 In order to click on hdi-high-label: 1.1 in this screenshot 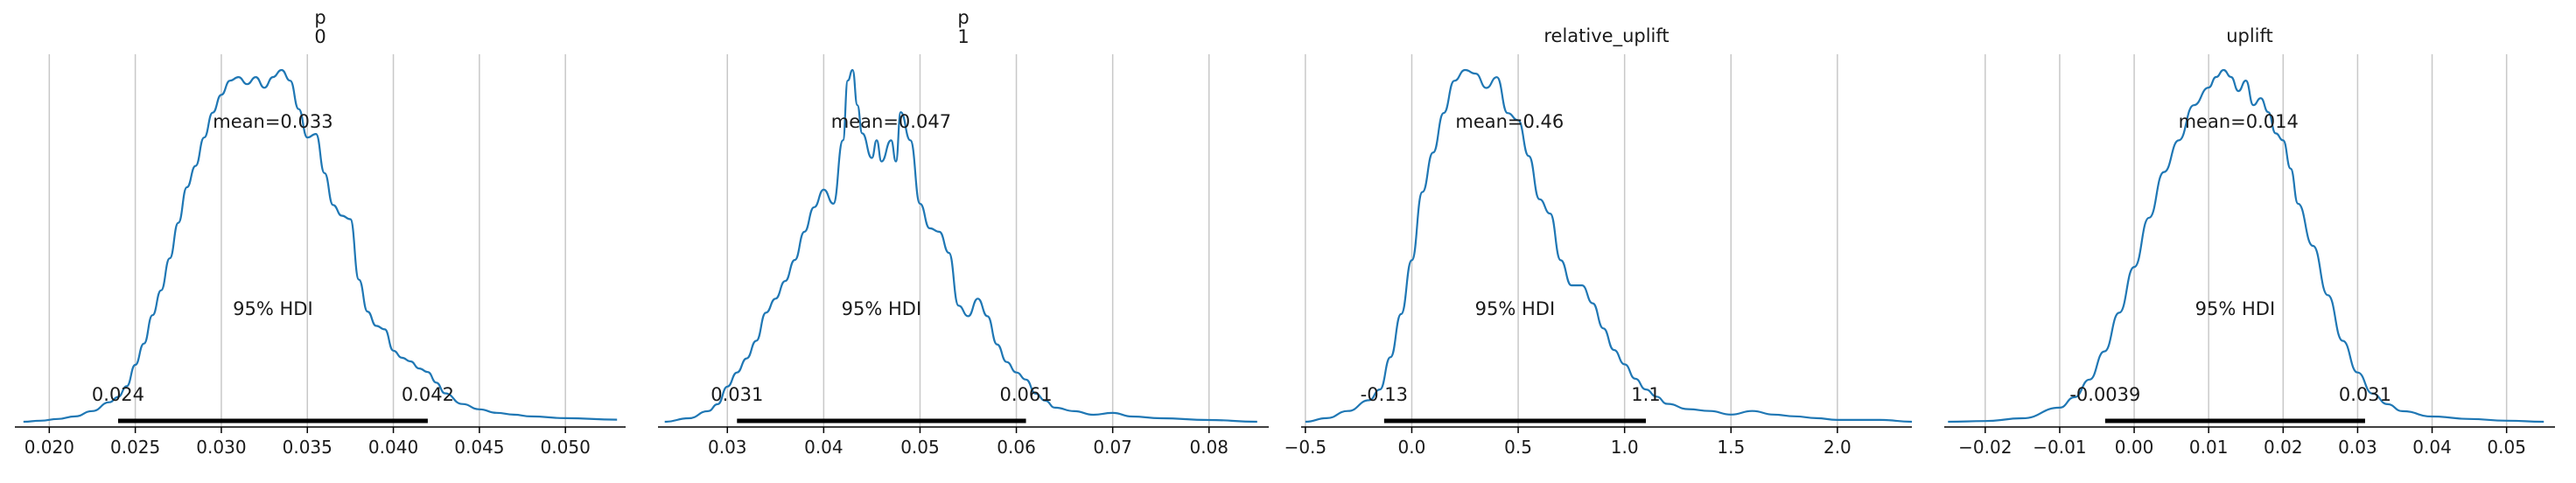, I will do `click(1645, 394)`.